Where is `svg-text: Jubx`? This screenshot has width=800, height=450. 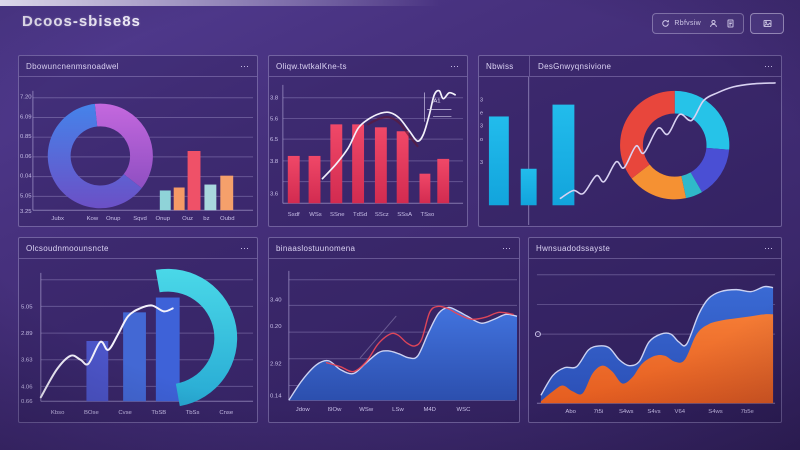
svg-text: Jubx is located at coordinates (57, 219).